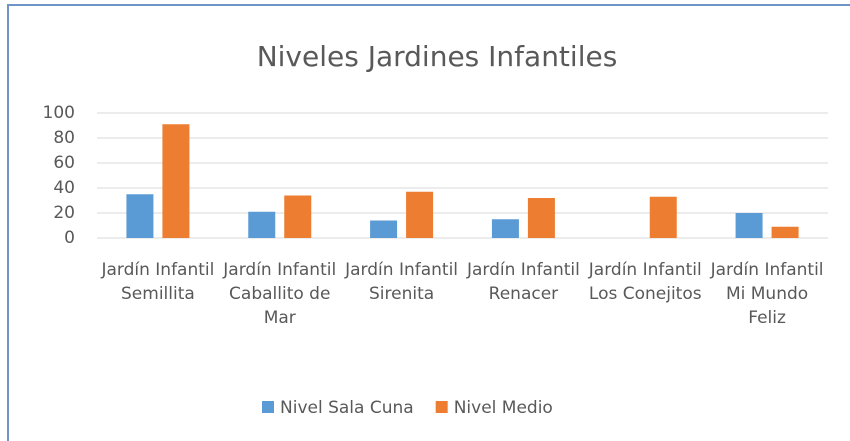 The width and height of the screenshot is (850, 441). Describe the element at coordinates (503, 408) in the screenshot. I see `legend-label: Nivel Medio` at that location.